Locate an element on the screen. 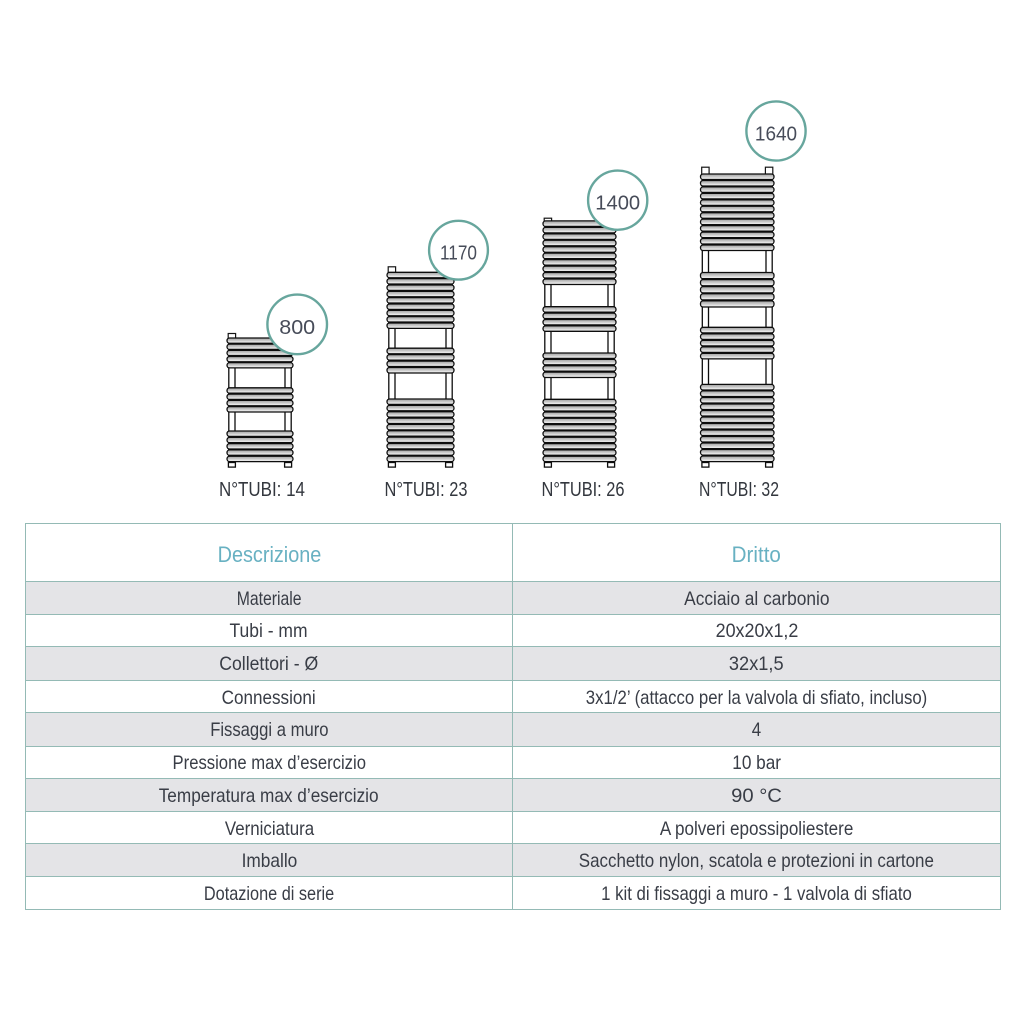  svg-text: 1170 is located at coordinates (458, 252).